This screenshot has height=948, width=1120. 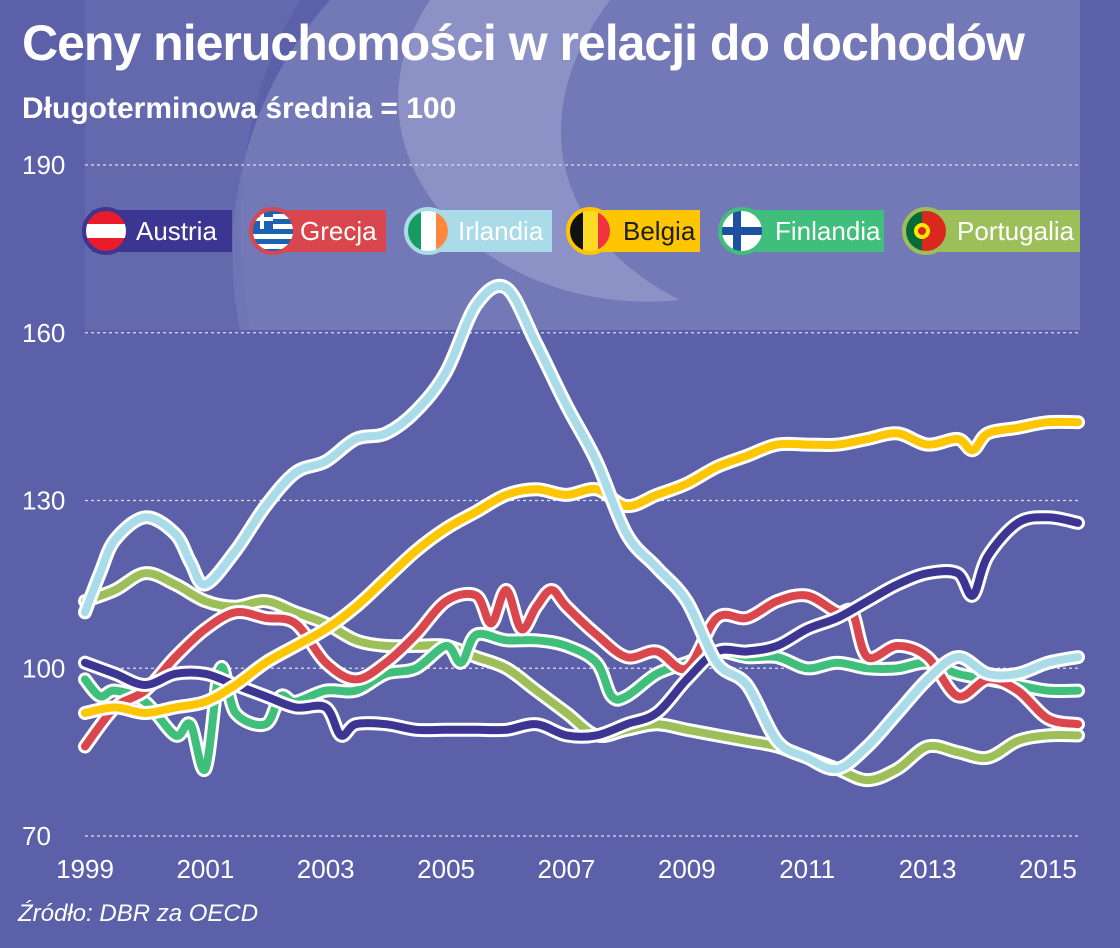 I want to click on legend-item-grecja: Grecja, so click(x=317, y=231).